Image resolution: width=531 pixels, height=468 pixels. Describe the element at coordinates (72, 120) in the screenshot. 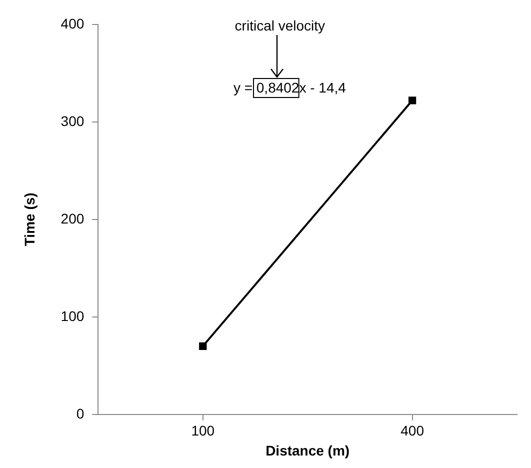

I see `y-tick-label: 300` at that location.